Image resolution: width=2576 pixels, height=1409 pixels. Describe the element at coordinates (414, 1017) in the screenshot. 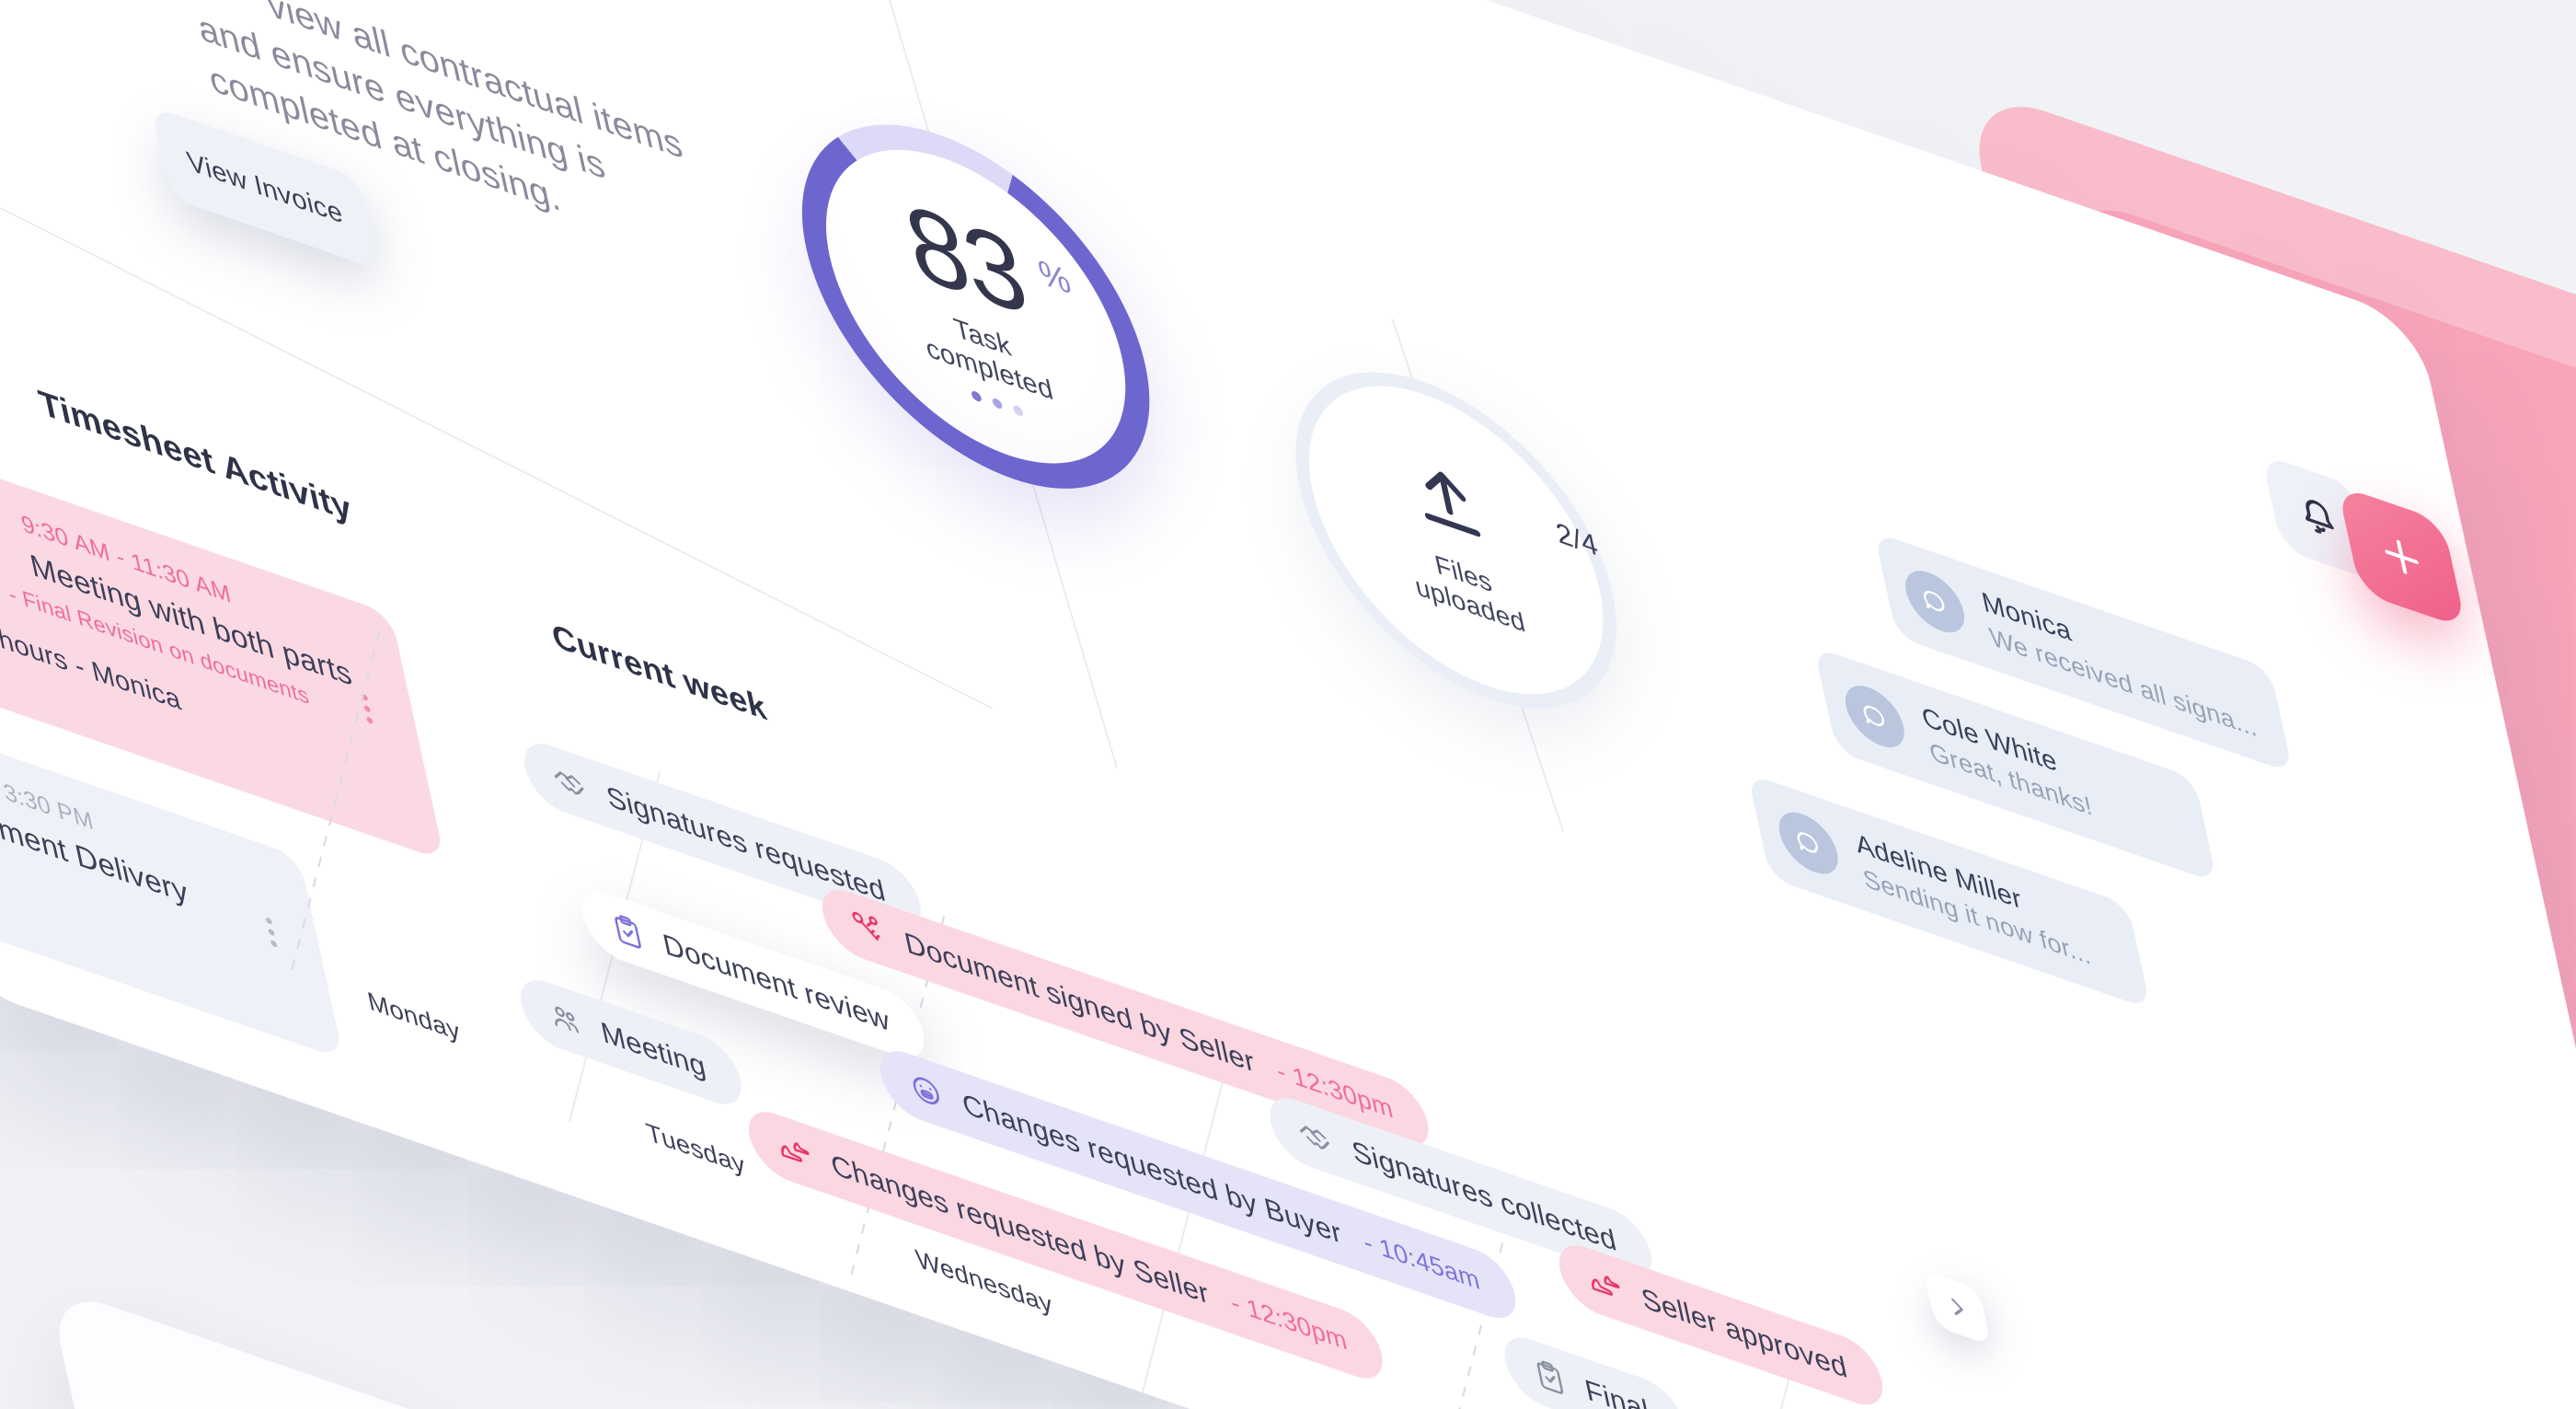

I see `day-label: Monday` at that location.